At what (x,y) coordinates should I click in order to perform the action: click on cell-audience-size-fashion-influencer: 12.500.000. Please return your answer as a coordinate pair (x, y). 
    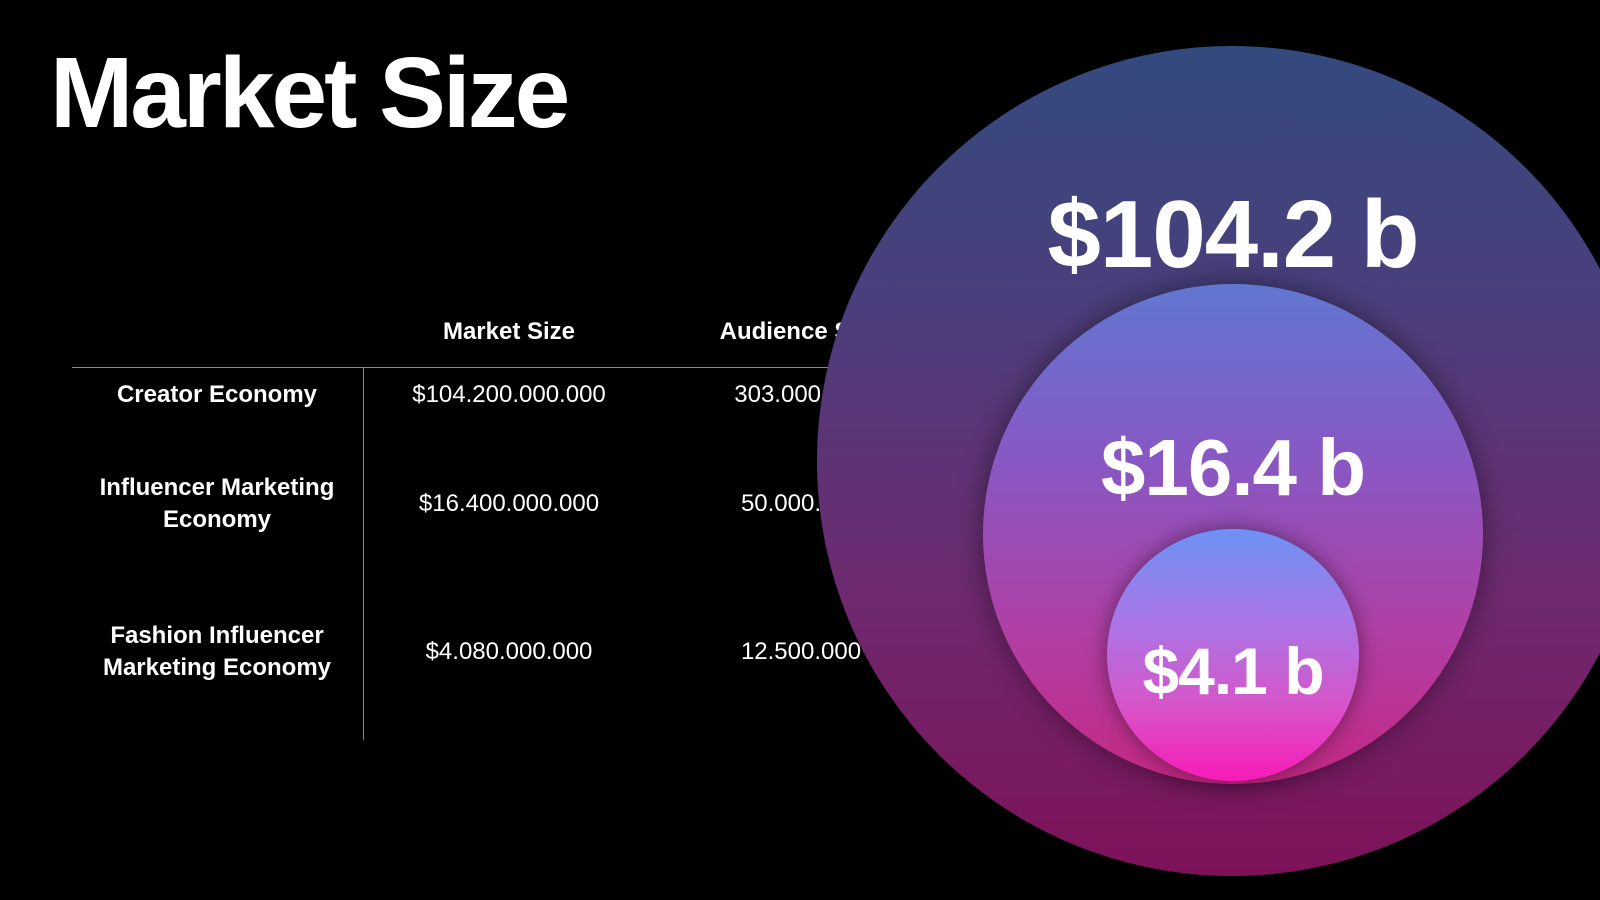
    Looking at the image, I should click on (801, 651).